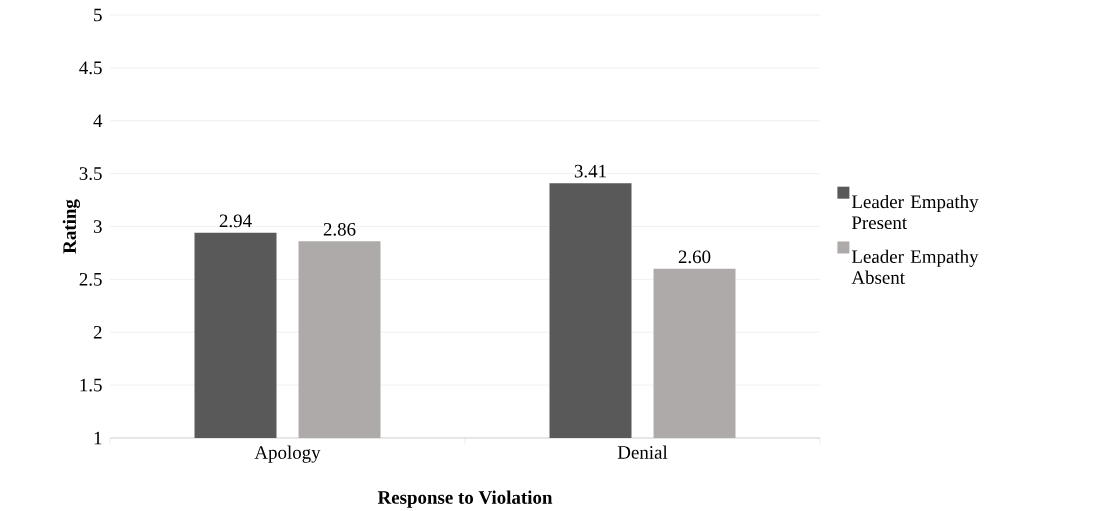 The image size is (1109, 511). What do you see at coordinates (465, 499) in the screenshot?
I see `x-axis-title: Response to Violation` at bounding box center [465, 499].